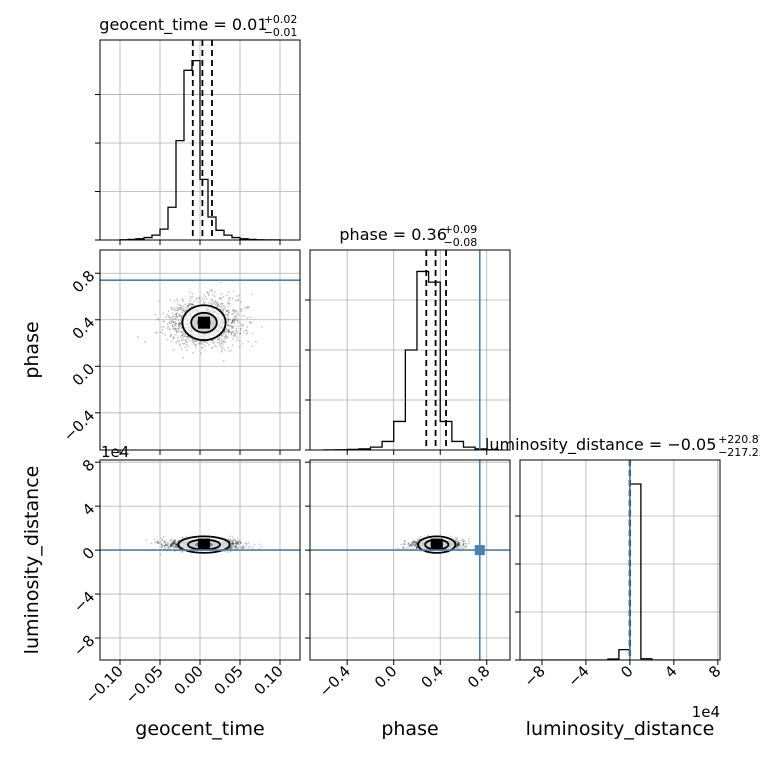 Image resolution: width=760 pixels, height=760 pixels. What do you see at coordinates (479, 677) in the screenshot?
I see `x-tick-label: 0.8` at bounding box center [479, 677].